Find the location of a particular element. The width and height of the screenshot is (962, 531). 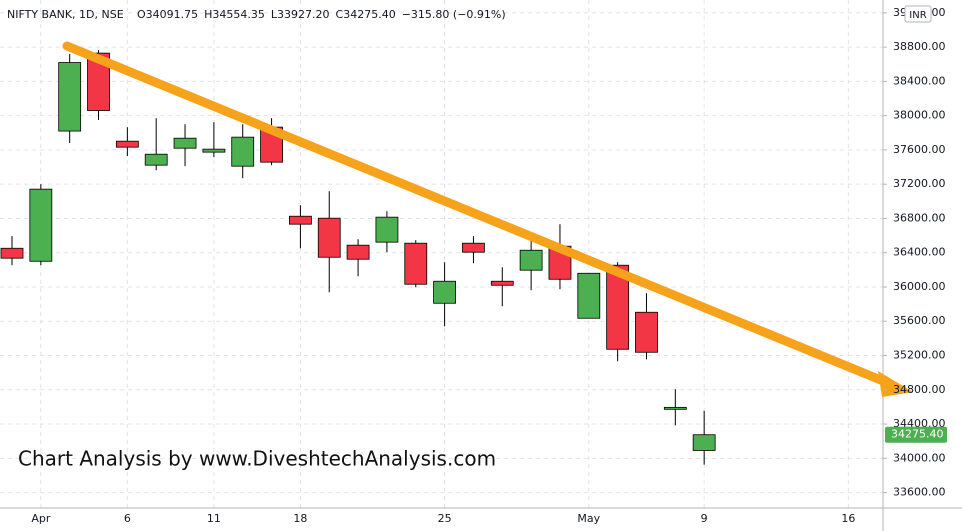

y-tick-label: 38800.00 is located at coordinates (919, 46).